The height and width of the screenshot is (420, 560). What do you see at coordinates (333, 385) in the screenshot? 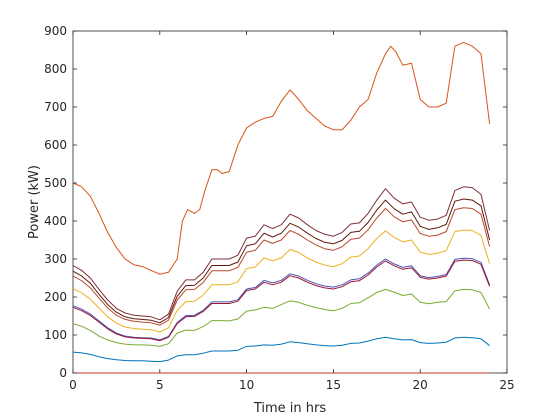
I see `x-tick-label: 15` at bounding box center [333, 385].